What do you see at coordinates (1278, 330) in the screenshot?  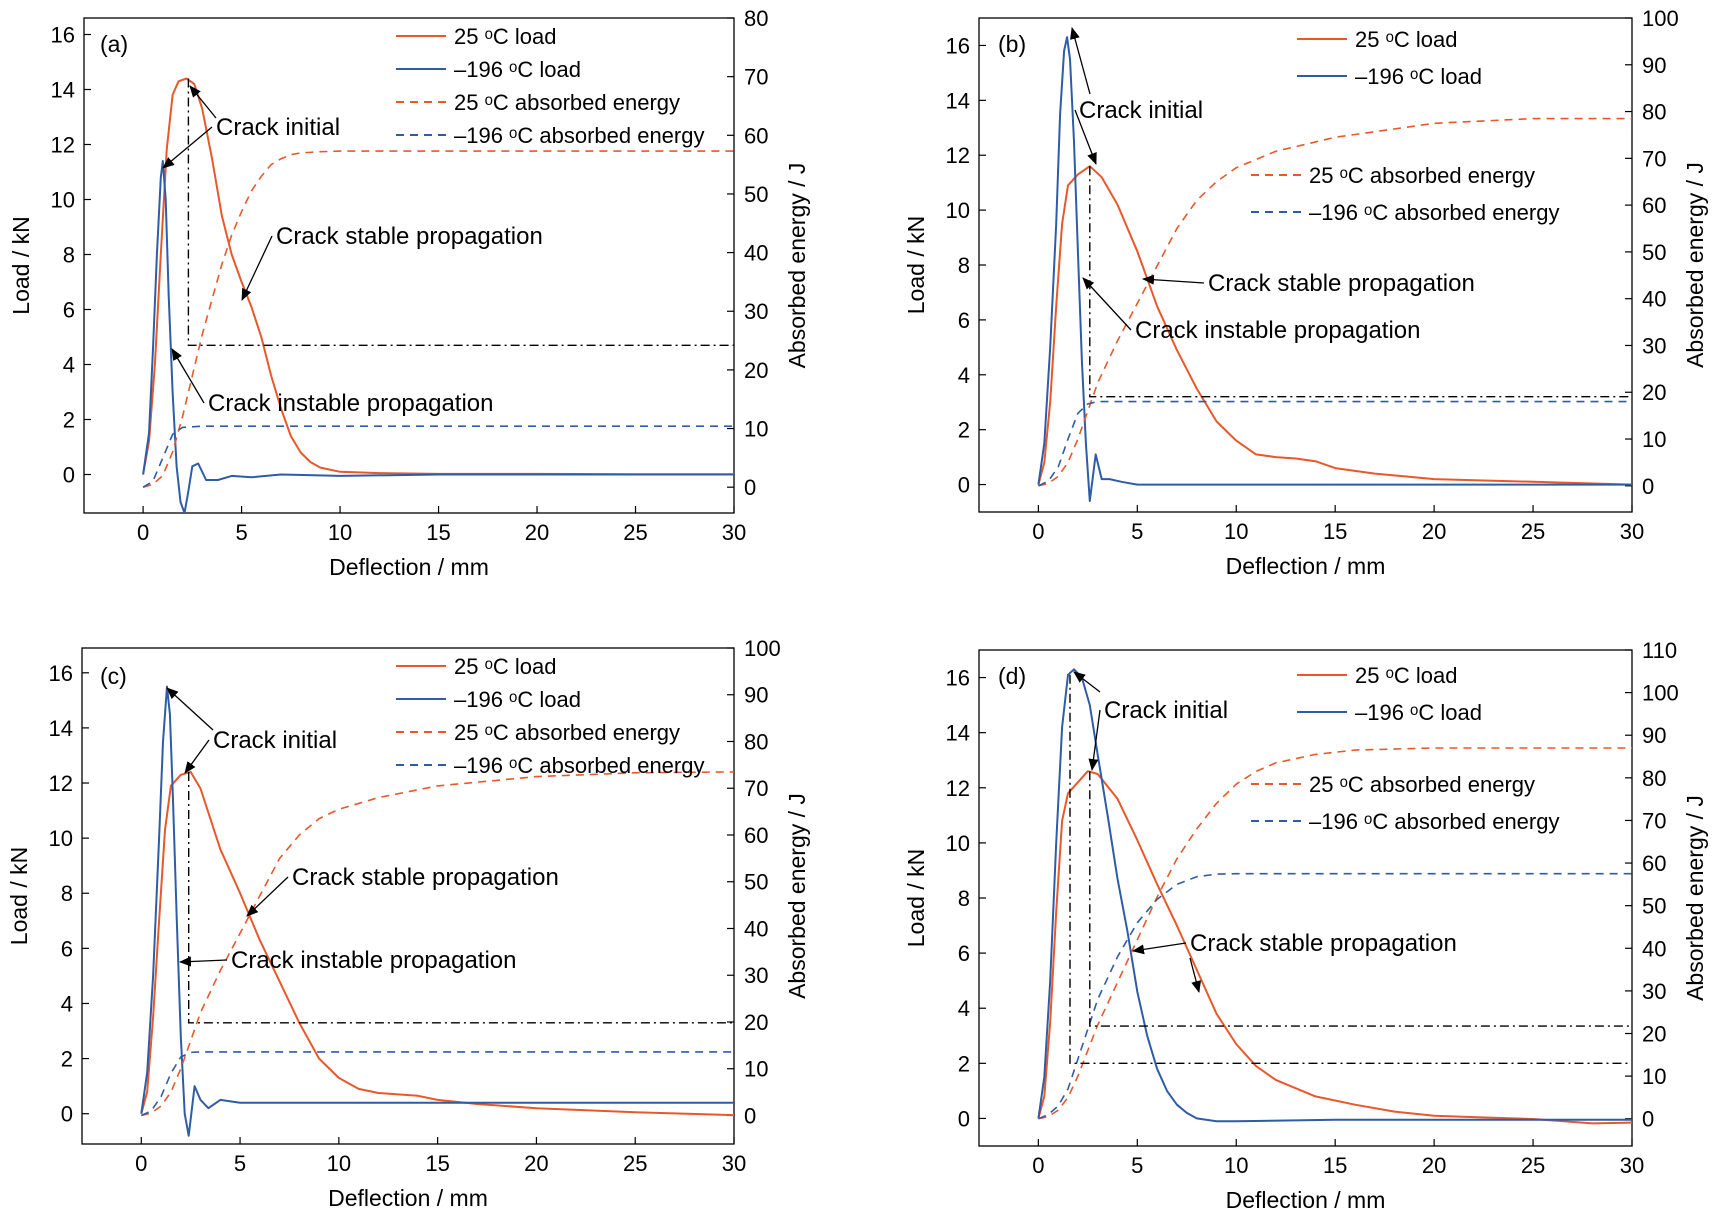 I see `annotation-label: Crack instable propagation` at bounding box center [1278, 330].